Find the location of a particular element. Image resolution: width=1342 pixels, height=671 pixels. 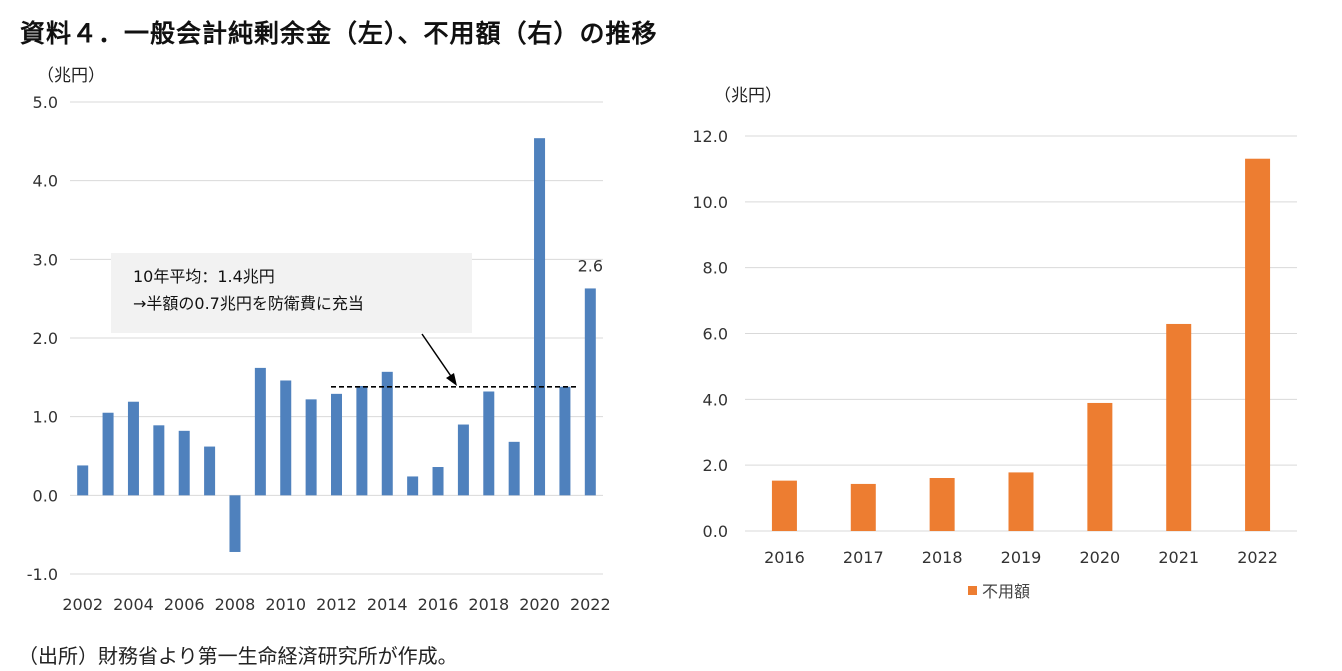

left-bar-2003 is located at coordinates (108, 454).